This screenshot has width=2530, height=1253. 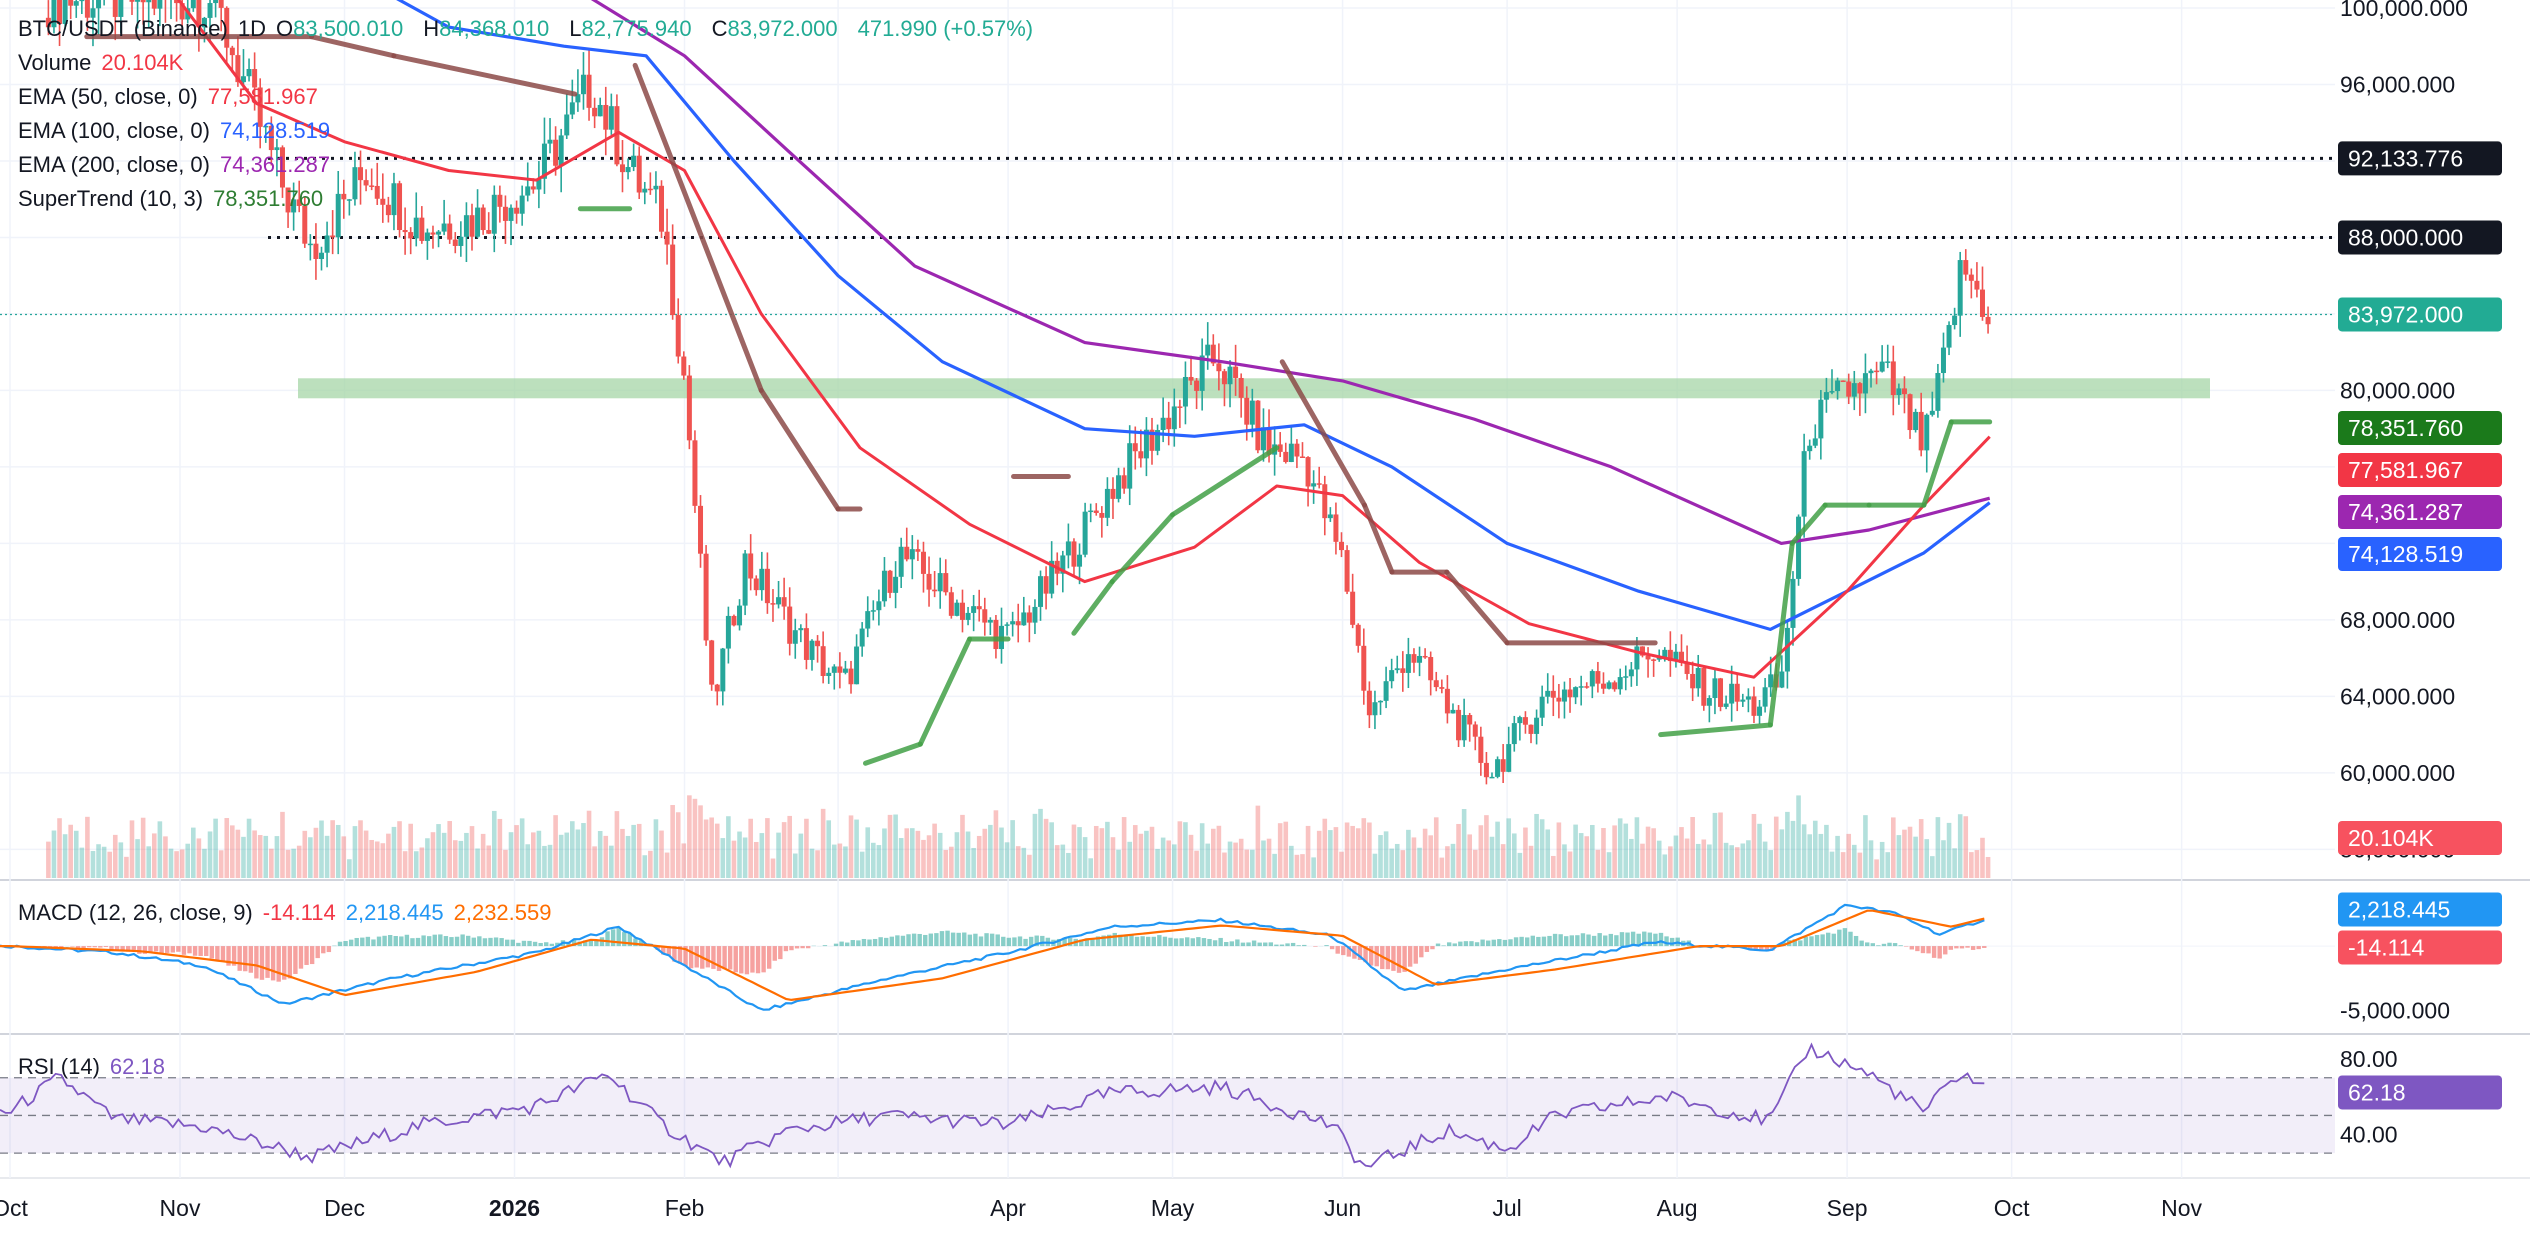 I want to click on rsi-legend: RSI (14) 62.18, so click(x=96, y=1067).